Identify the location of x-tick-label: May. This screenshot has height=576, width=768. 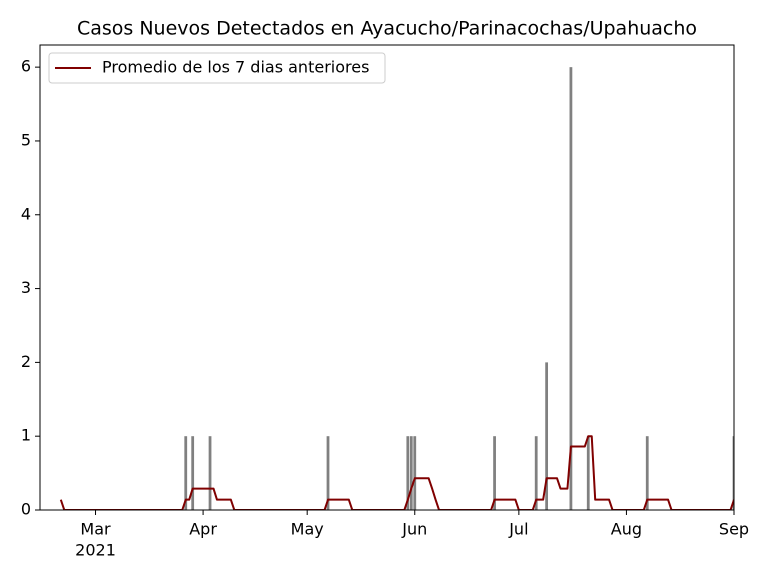
(307, 529).